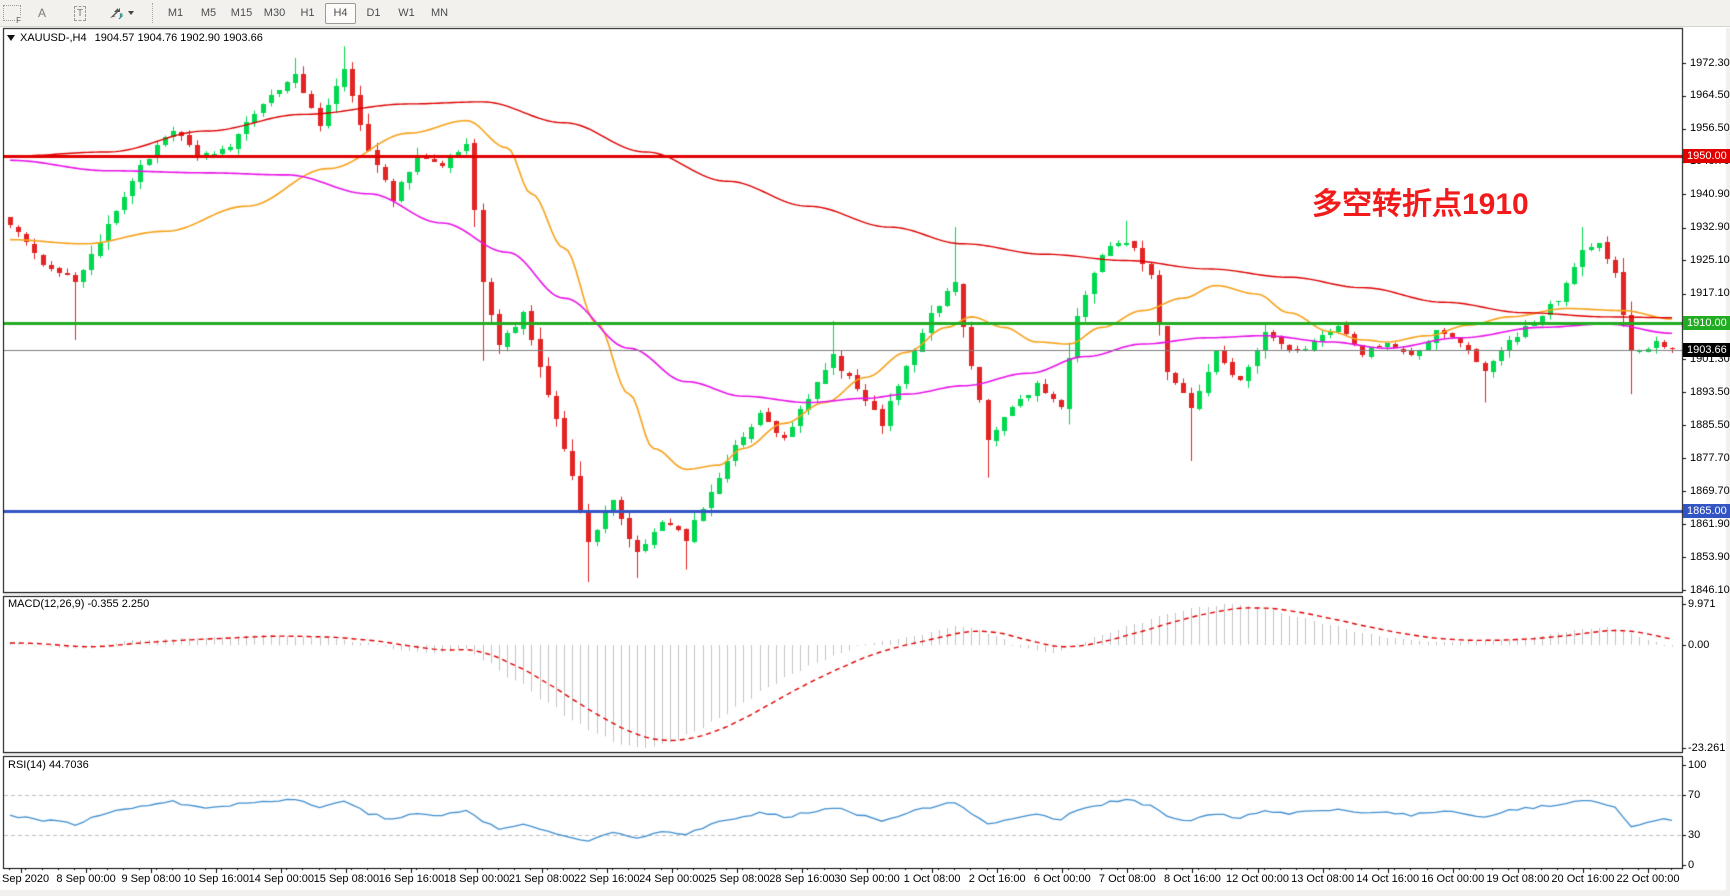 Image resolution: width=1730 pixels, height=896 pixels. What do you see at coordinates (178, 38) in the screenshot?
I see `ohlc-values: 1904.57 1904.76 1902.90 1903.66` at bounding box center [178, 38].